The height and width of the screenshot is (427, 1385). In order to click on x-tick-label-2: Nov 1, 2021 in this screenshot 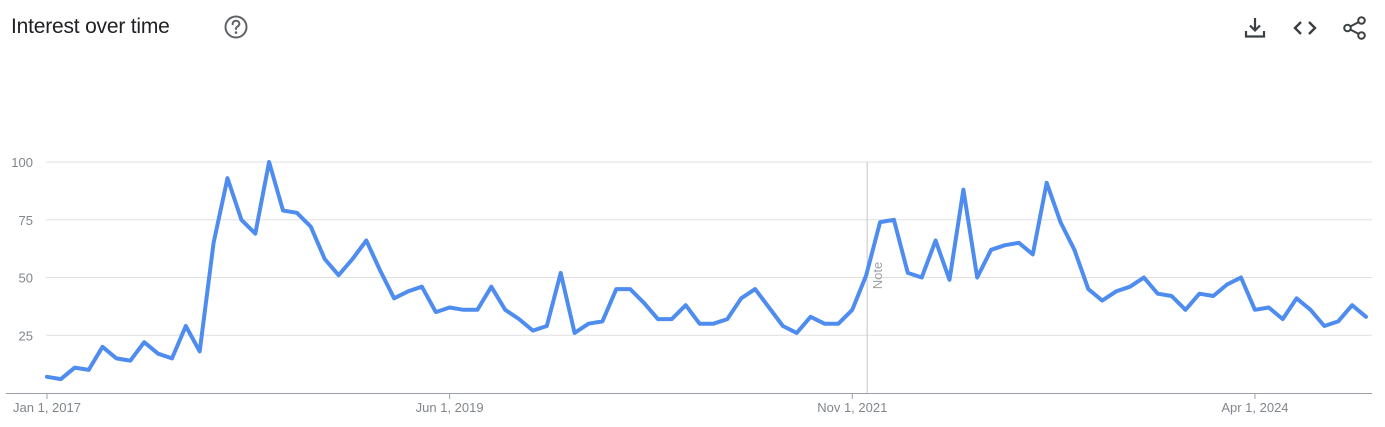, I will do `click(852, 407)`.